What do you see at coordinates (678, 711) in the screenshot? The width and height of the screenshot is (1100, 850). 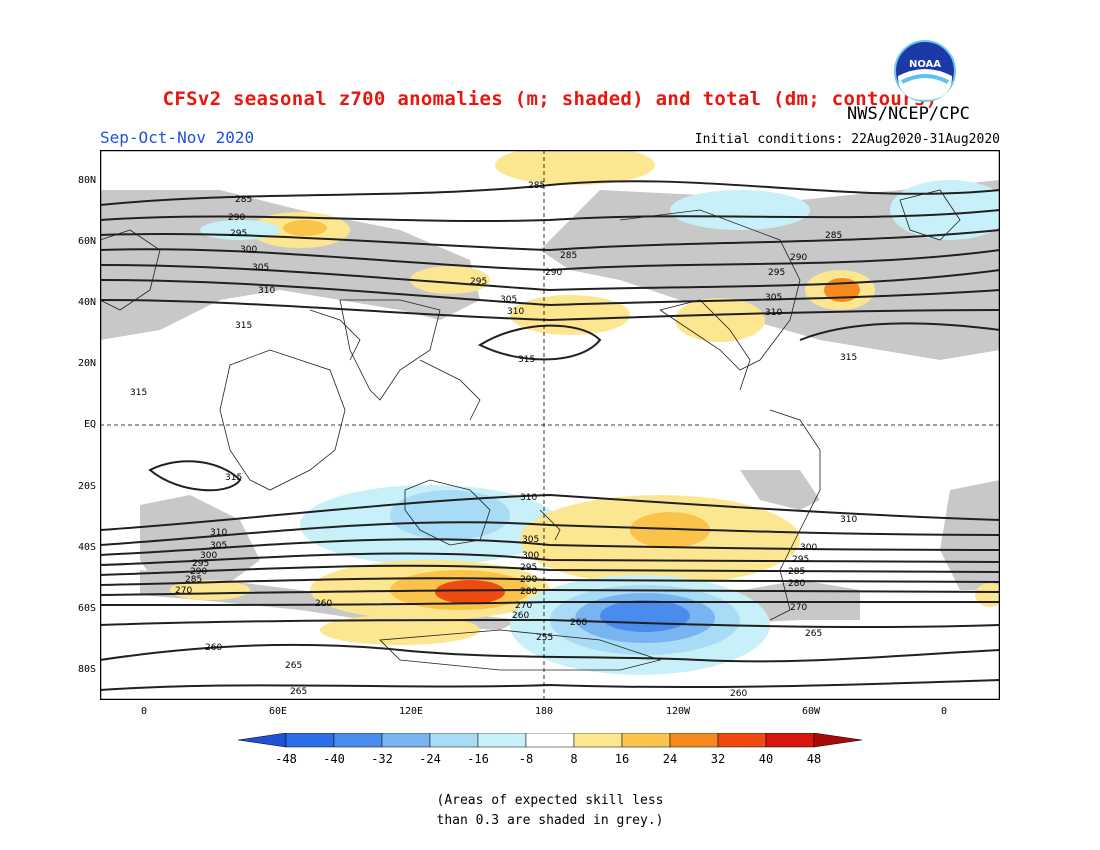 I see `lon-label: 120W` at bounding box center [678, 711].